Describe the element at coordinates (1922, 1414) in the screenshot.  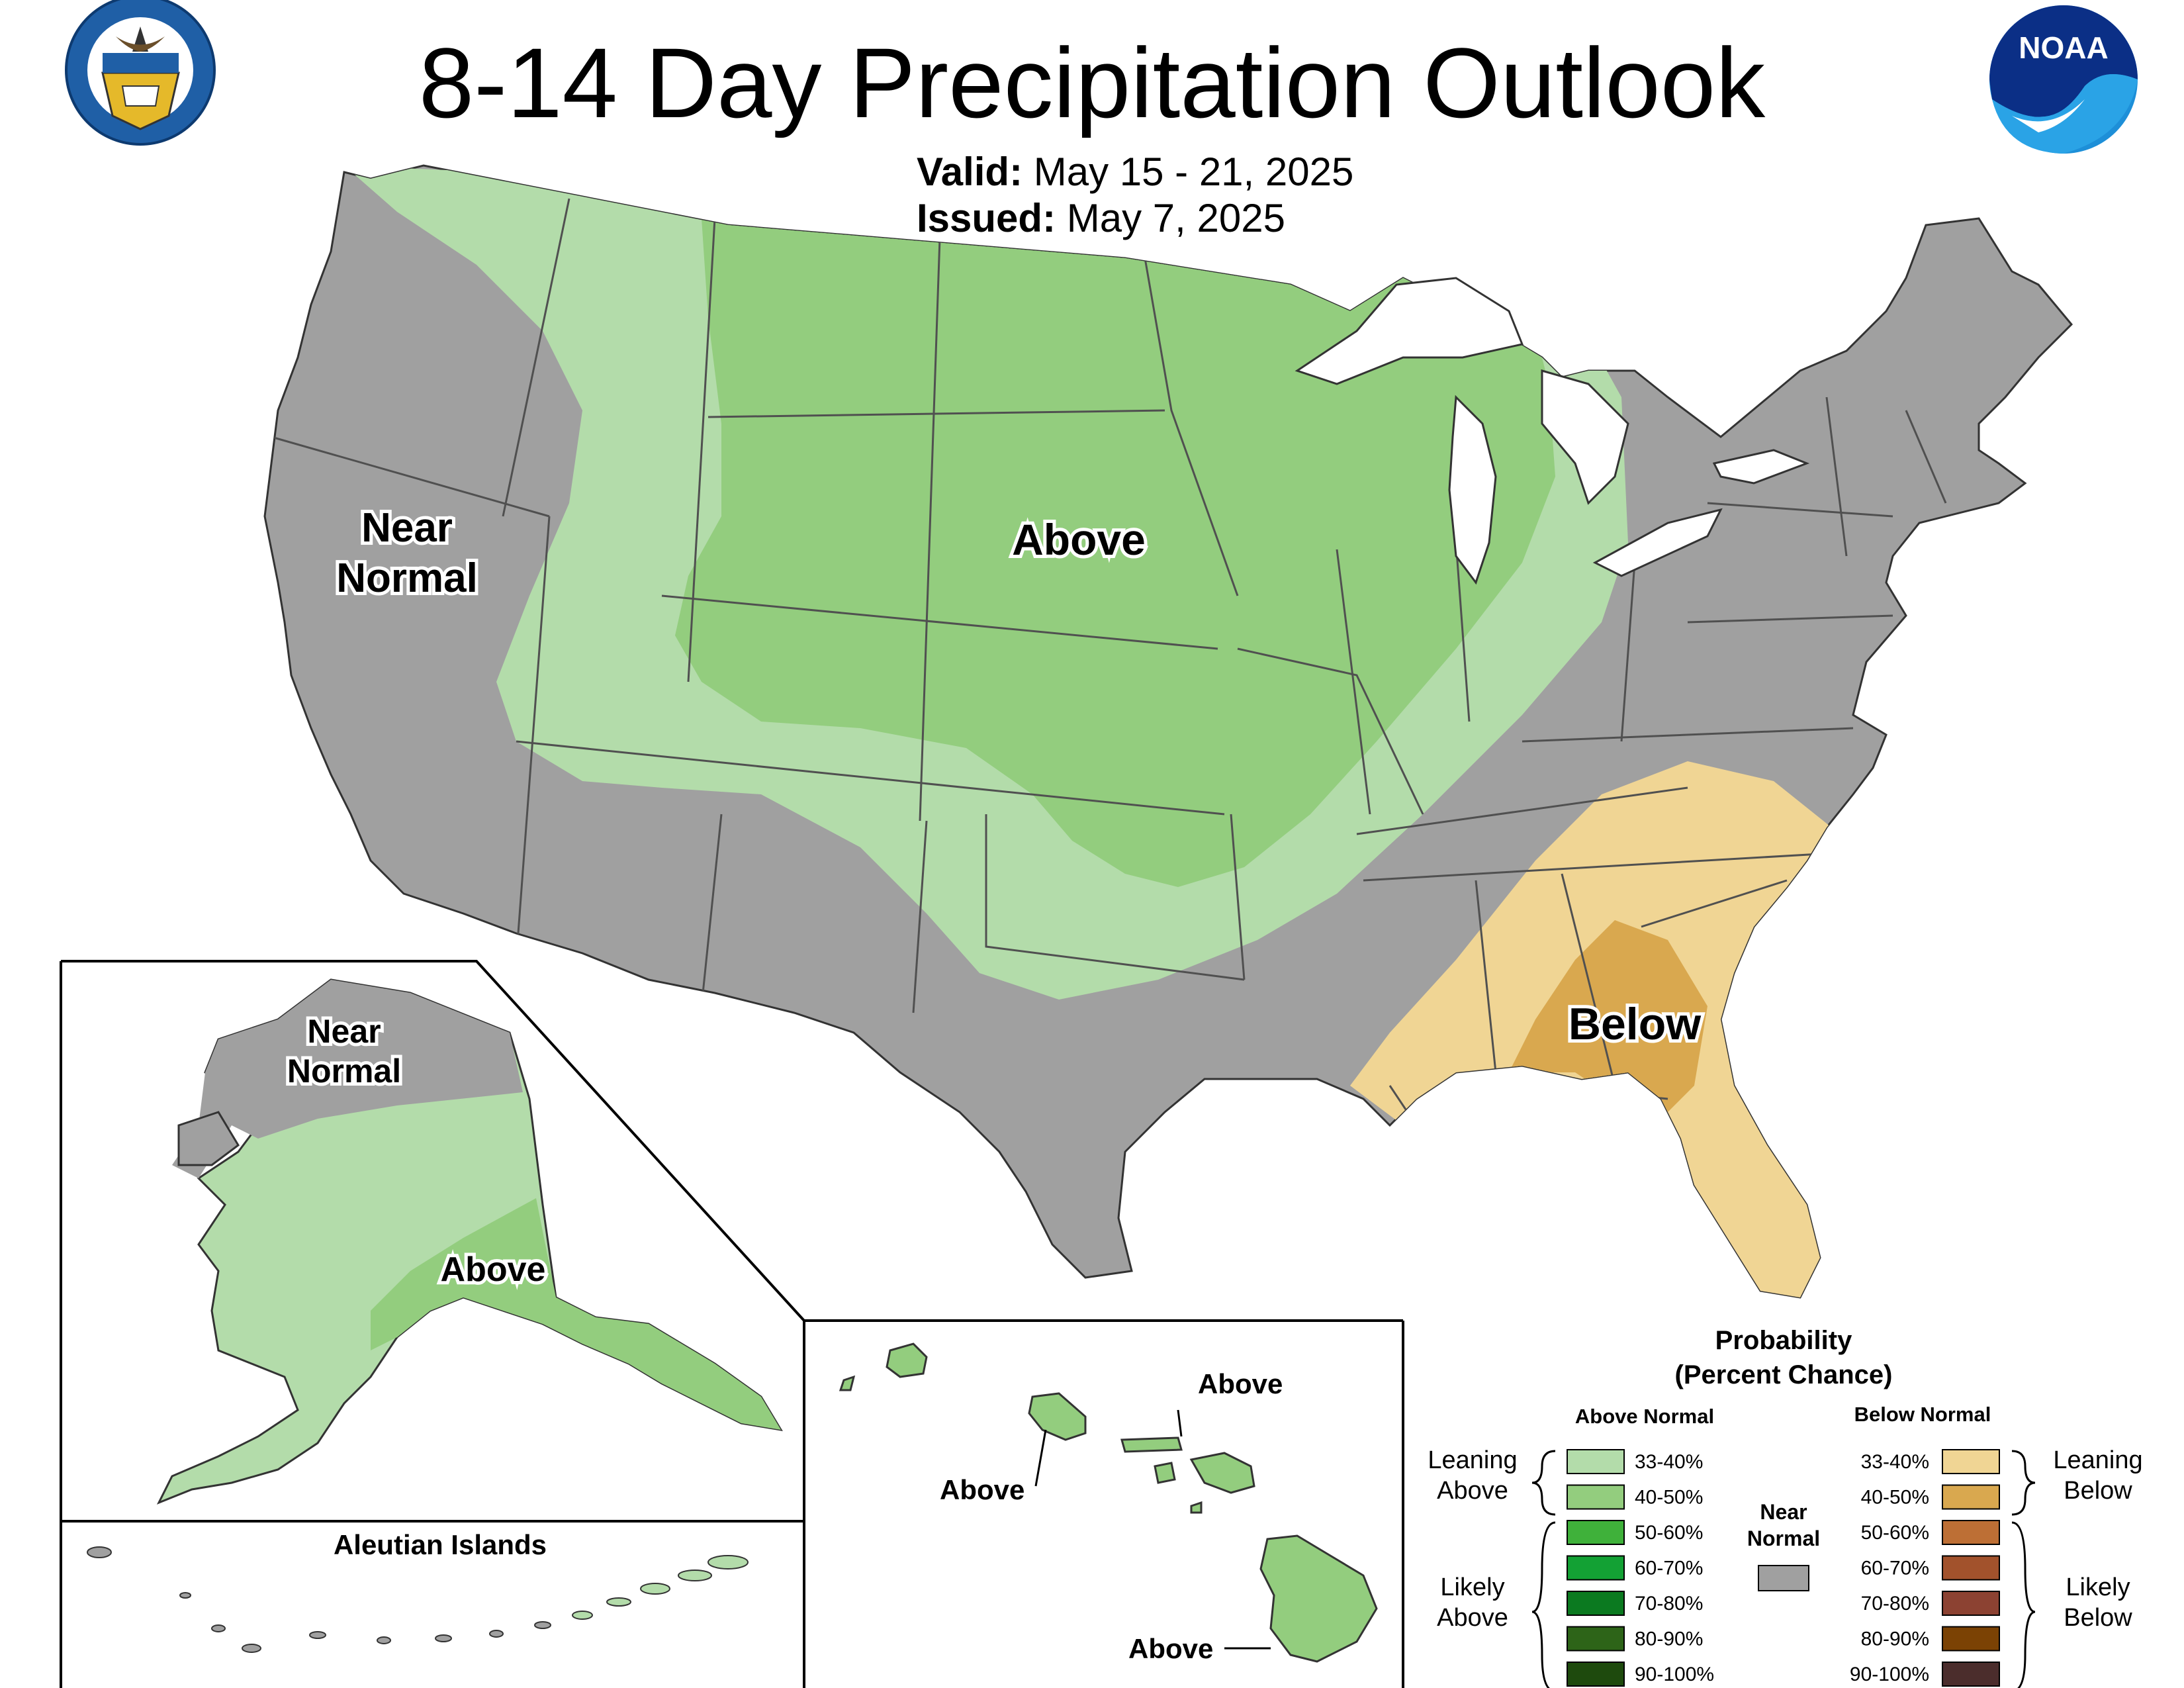
I see `legend-below-header: Below Normal` at that location.